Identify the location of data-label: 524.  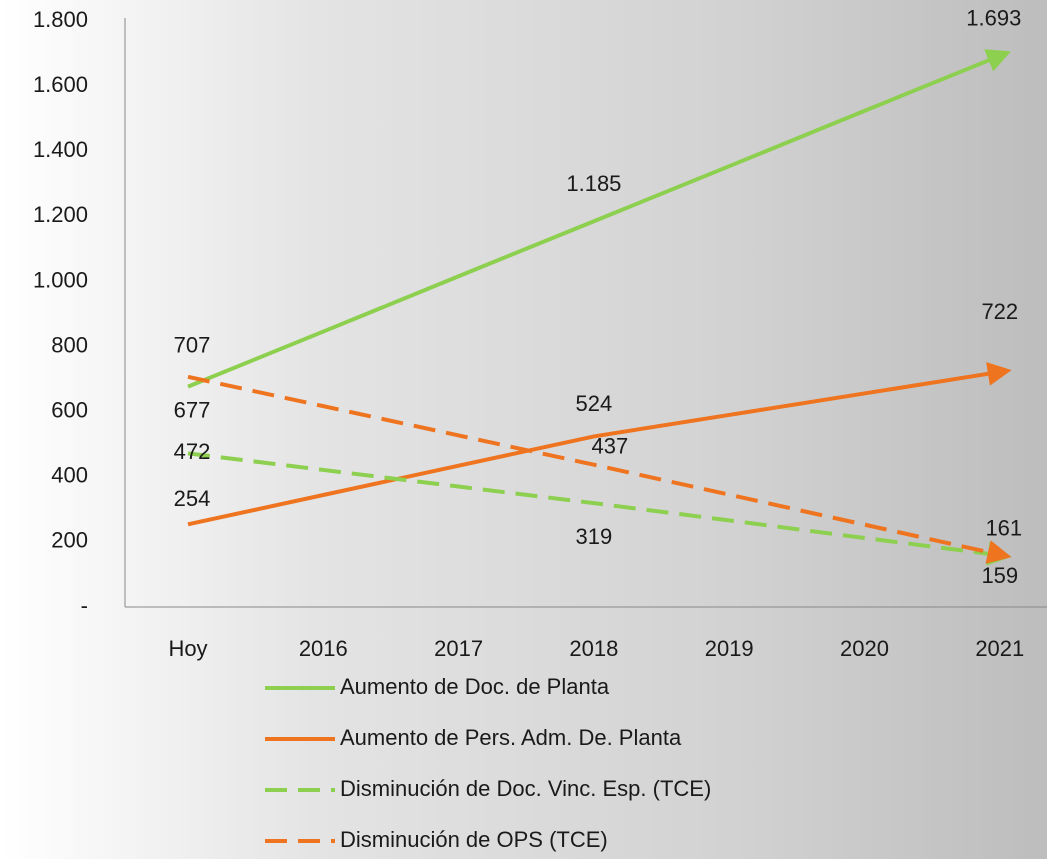
(594, 403).